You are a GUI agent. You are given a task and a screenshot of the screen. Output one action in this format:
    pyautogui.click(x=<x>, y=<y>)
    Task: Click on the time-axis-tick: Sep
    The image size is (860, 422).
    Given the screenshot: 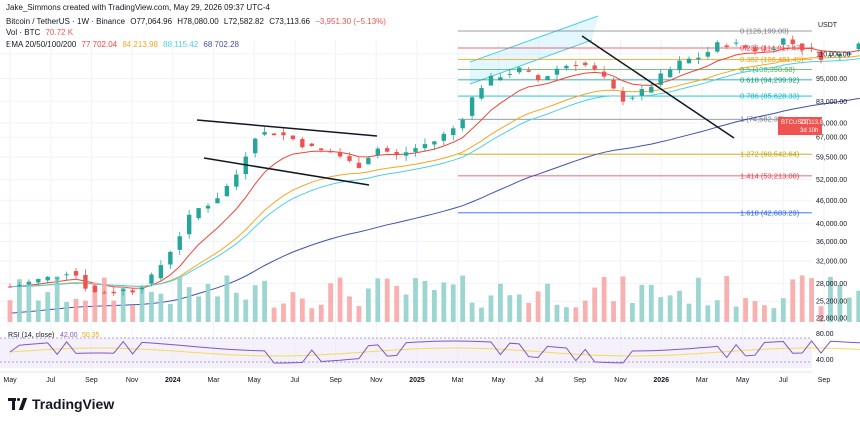 What is the action you would take?
    pyautogui.click(x=91, y=380)
    